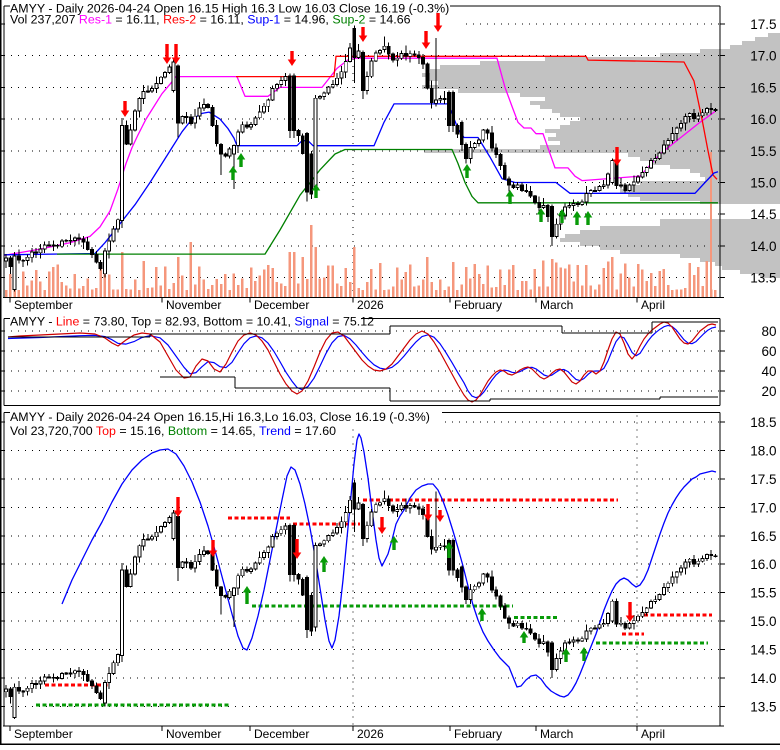 Image resolution: width=780 pixels, height=750 pixels. I want to click on svg-text: 80, so click(768, 331).